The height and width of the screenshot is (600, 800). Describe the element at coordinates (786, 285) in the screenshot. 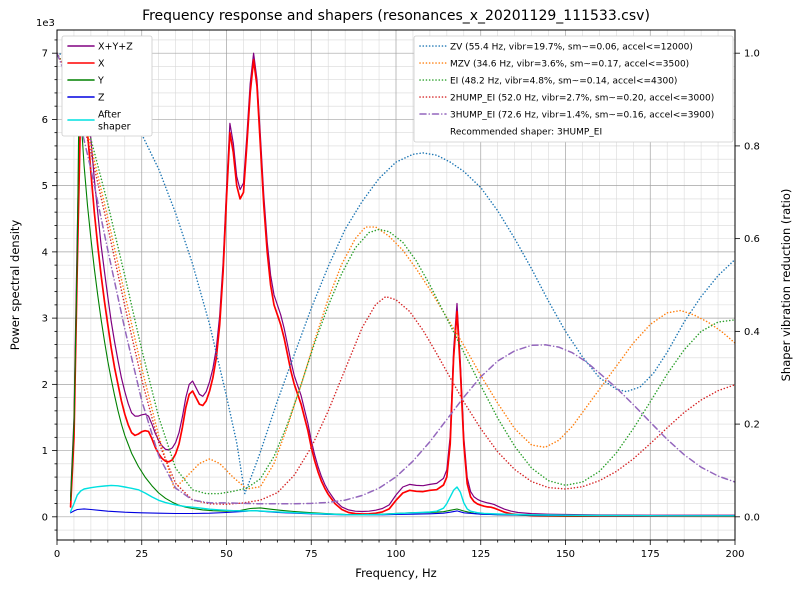

I see `y-axis-right-label: Shaper vibration reduction (ratio)` at that location.